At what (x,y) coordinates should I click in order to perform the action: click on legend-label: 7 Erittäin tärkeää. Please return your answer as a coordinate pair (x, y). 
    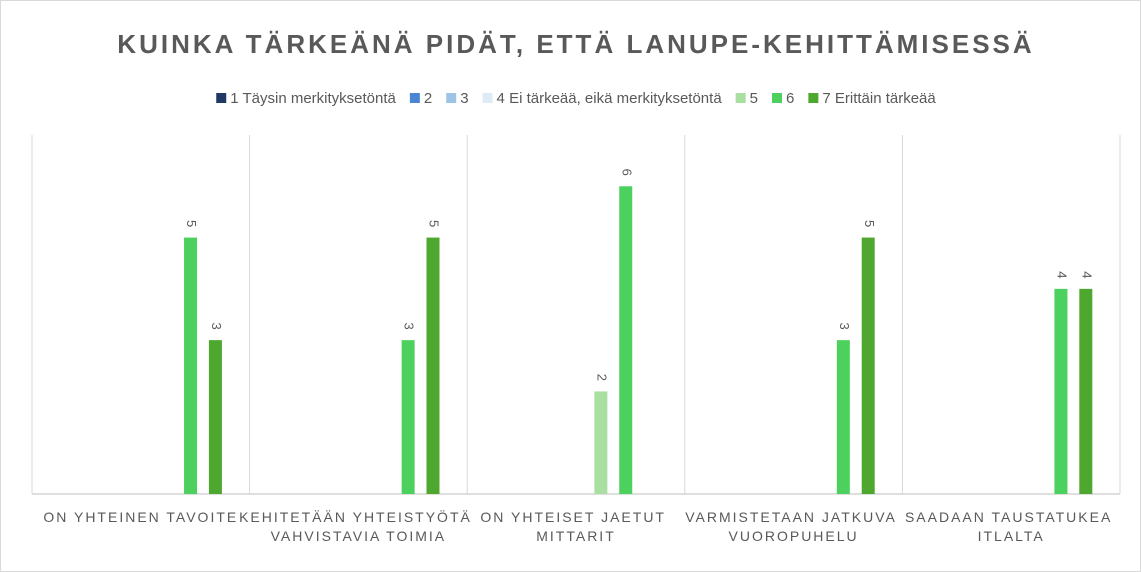
    Looking at the image, I should click on (879, 98).